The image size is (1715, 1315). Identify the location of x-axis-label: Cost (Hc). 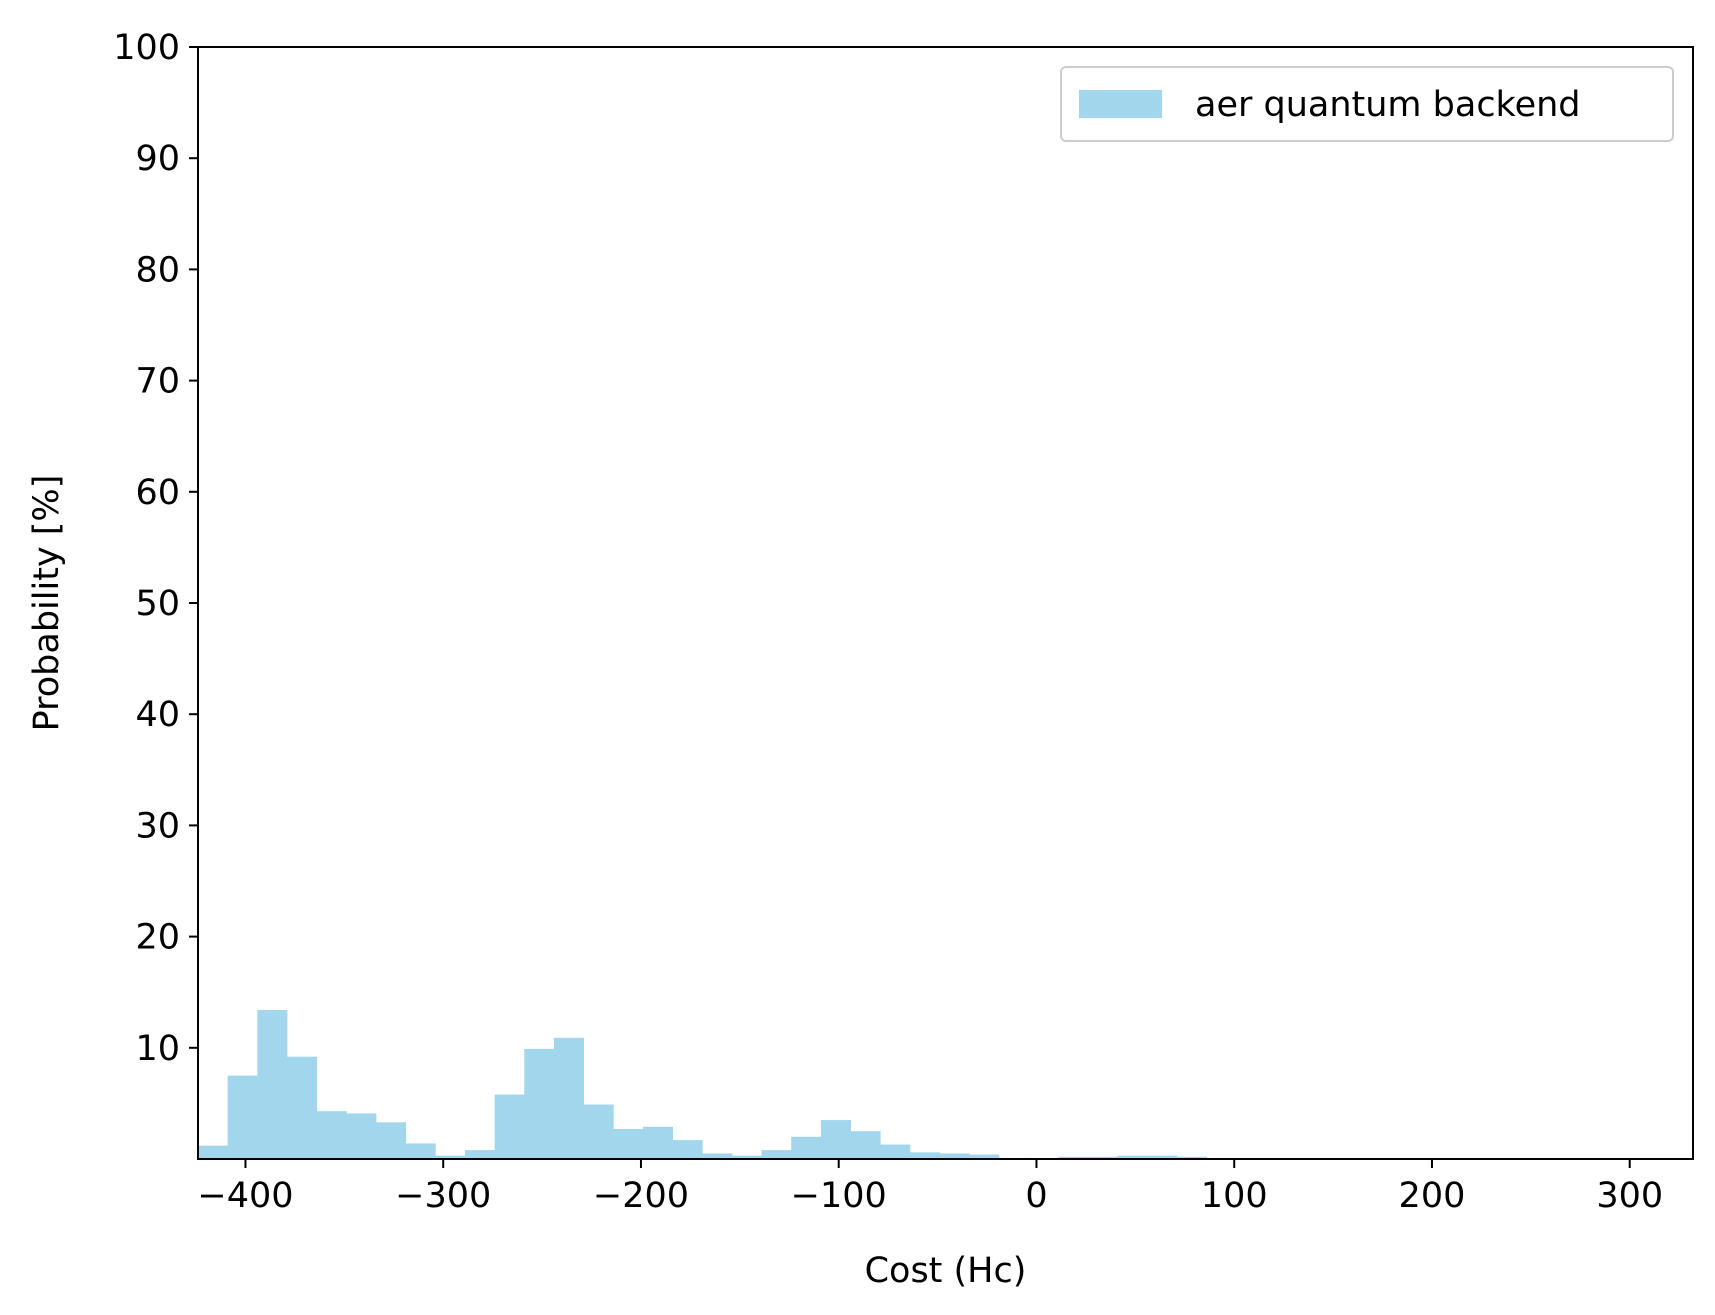
(946, 1271).